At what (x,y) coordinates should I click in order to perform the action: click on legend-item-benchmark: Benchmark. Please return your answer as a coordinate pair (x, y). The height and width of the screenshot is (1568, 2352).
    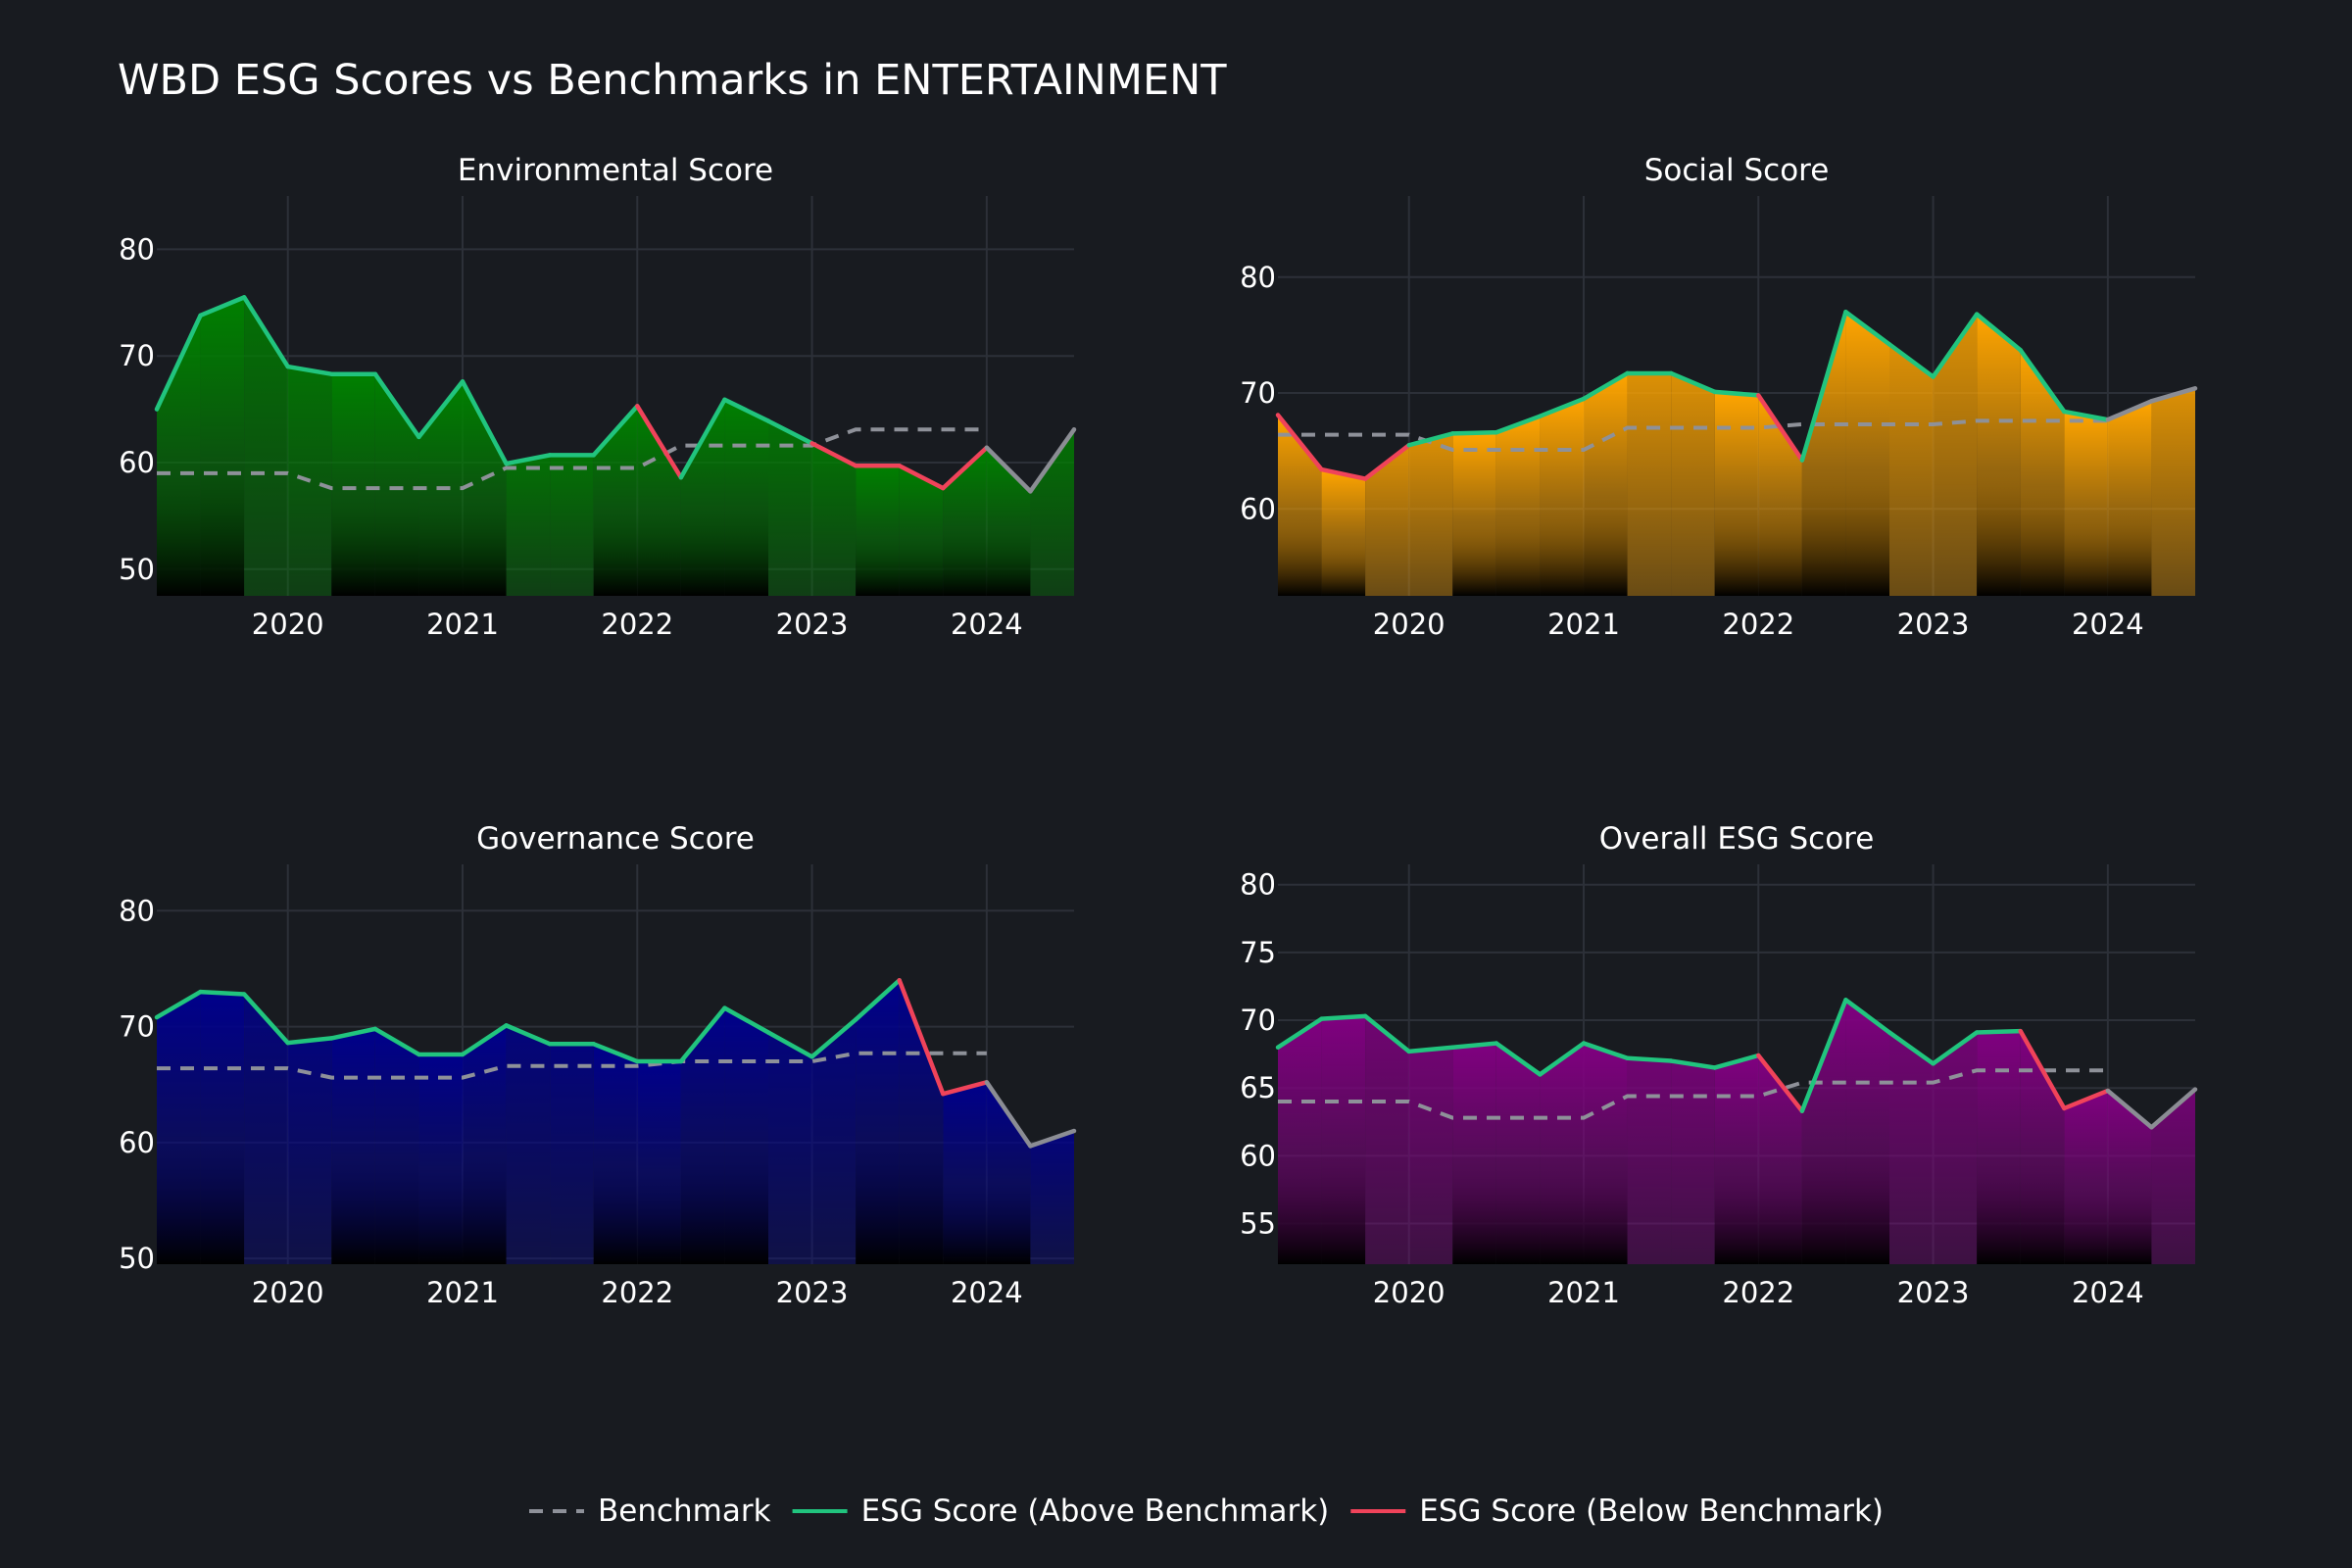
    Looking at the image, I should click on (650, 1511).